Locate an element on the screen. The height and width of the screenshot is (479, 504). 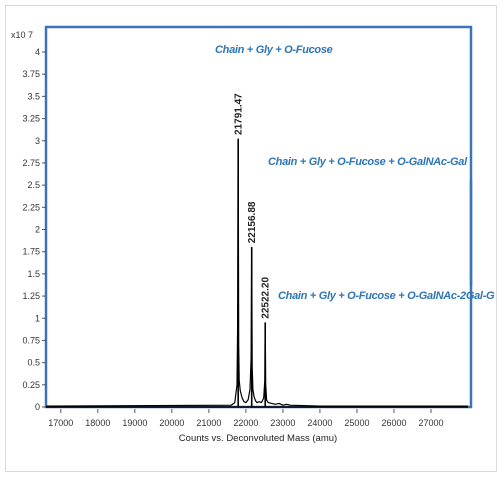
x-tick-label: 26000 is located at coordinates (393, 423).